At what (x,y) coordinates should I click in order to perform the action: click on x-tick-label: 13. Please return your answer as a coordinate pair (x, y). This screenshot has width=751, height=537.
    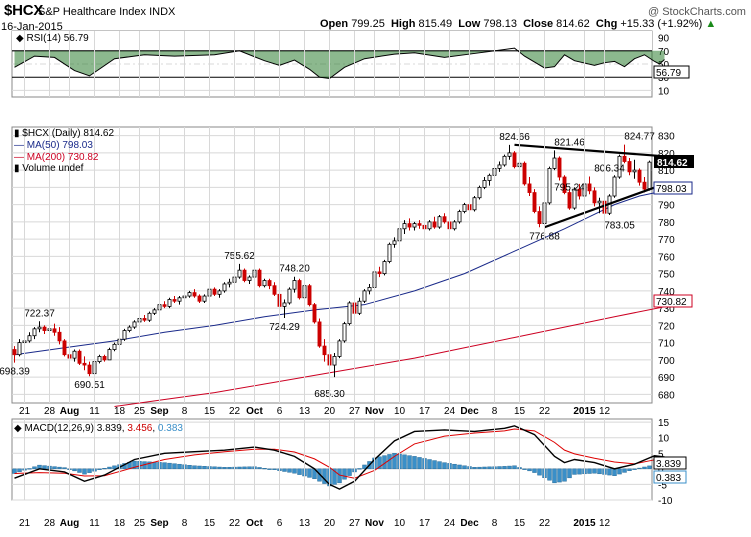
    Looking at the image, I should click on (305, 523).